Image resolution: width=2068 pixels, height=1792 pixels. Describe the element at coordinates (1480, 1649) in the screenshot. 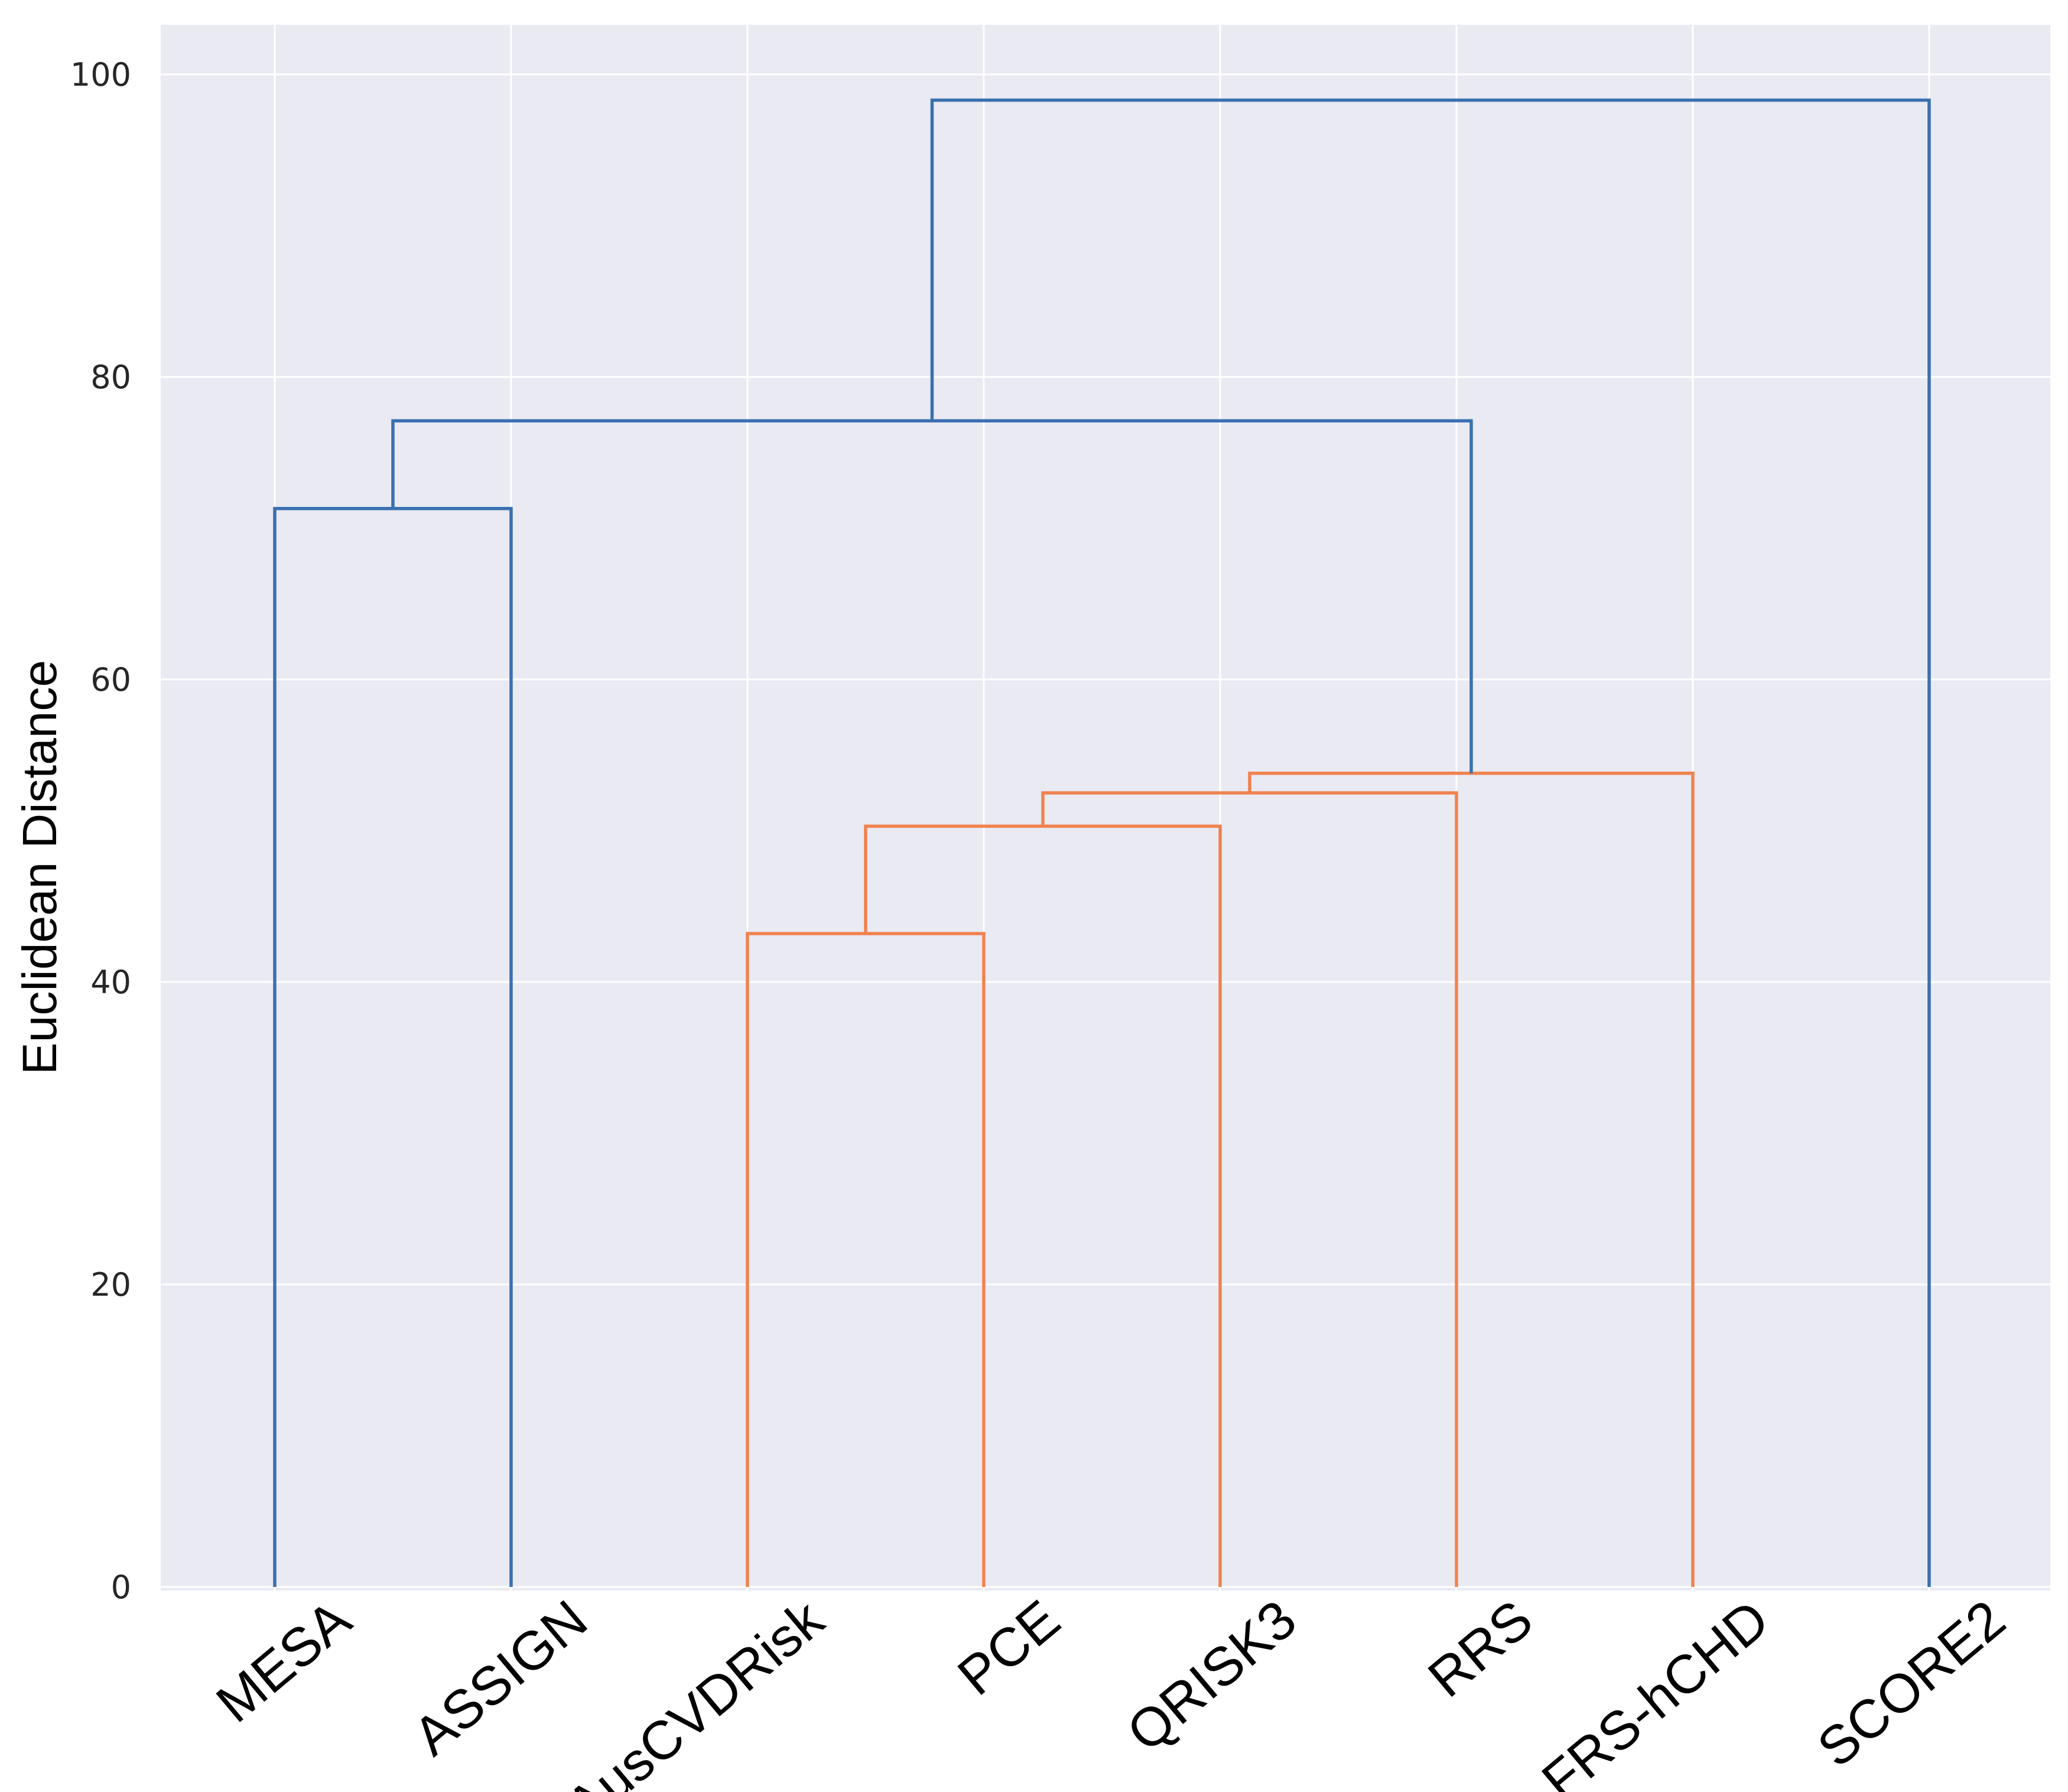

I see `leaf-label: RRS` at that location.